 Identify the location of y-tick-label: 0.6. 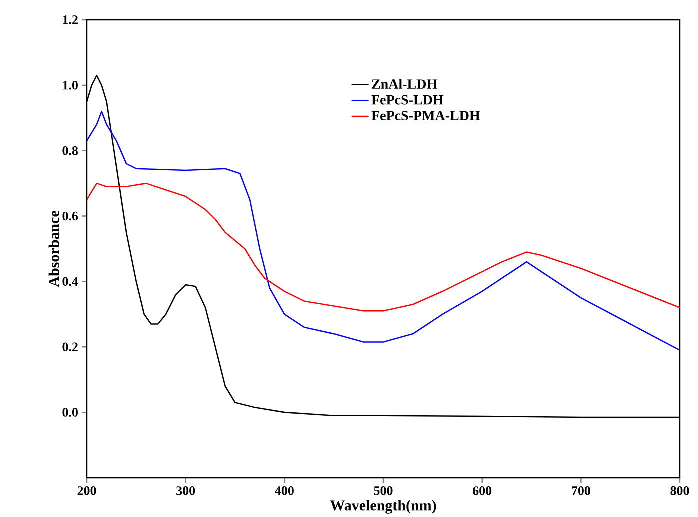
(70, 216).